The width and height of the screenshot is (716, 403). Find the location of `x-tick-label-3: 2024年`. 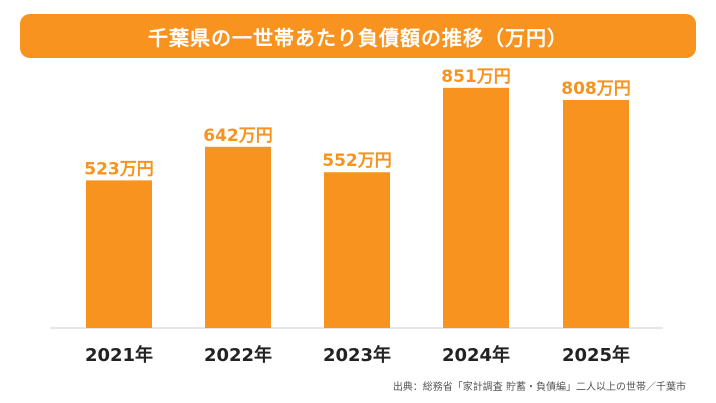

x-tick-label-3: 2024年 is located at coordinates (476, 355).